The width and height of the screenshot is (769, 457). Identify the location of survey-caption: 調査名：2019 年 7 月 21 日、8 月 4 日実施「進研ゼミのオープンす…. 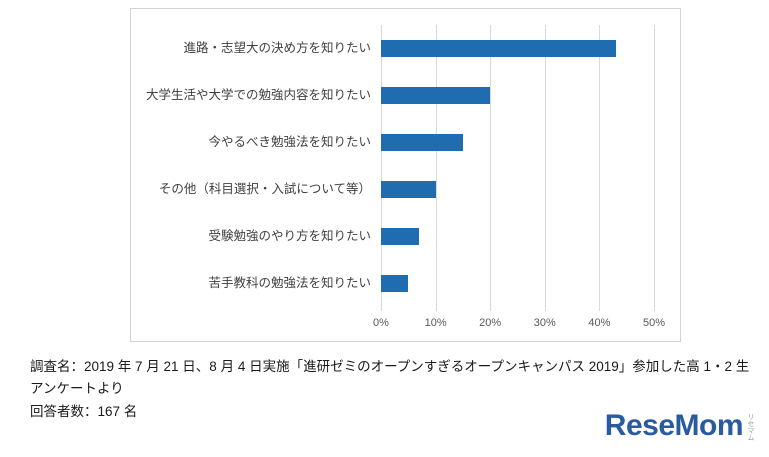
(390, 389).